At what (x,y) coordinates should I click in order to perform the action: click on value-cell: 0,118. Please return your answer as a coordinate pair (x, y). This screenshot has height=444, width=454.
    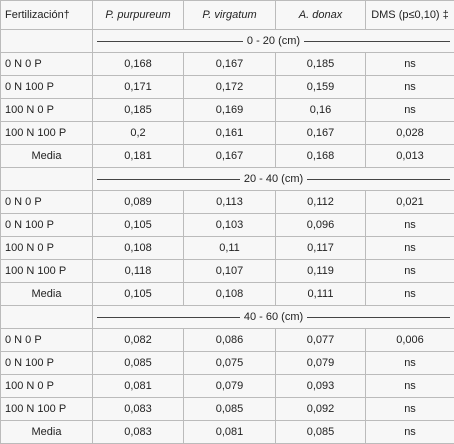
    Looking at the image, I should click on (138, 271).